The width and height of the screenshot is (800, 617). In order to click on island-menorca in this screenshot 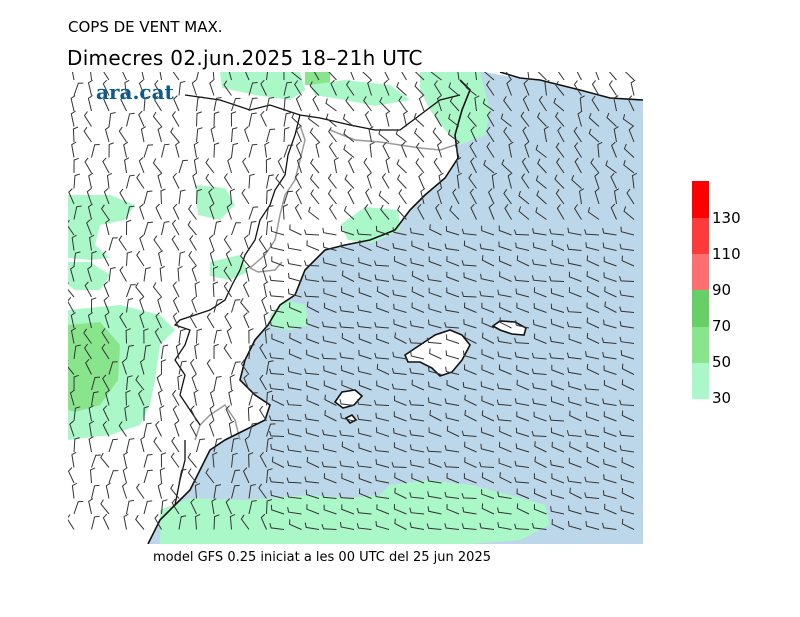, I will do `click(509, 328)`.